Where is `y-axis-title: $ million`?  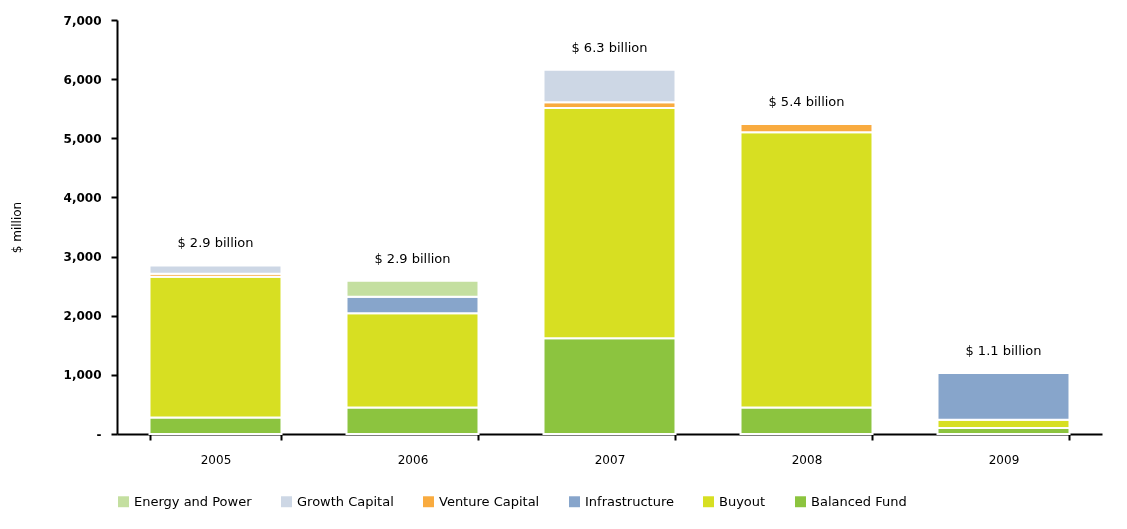
y-axis-title: $ million is located at coordinates (16, 227).